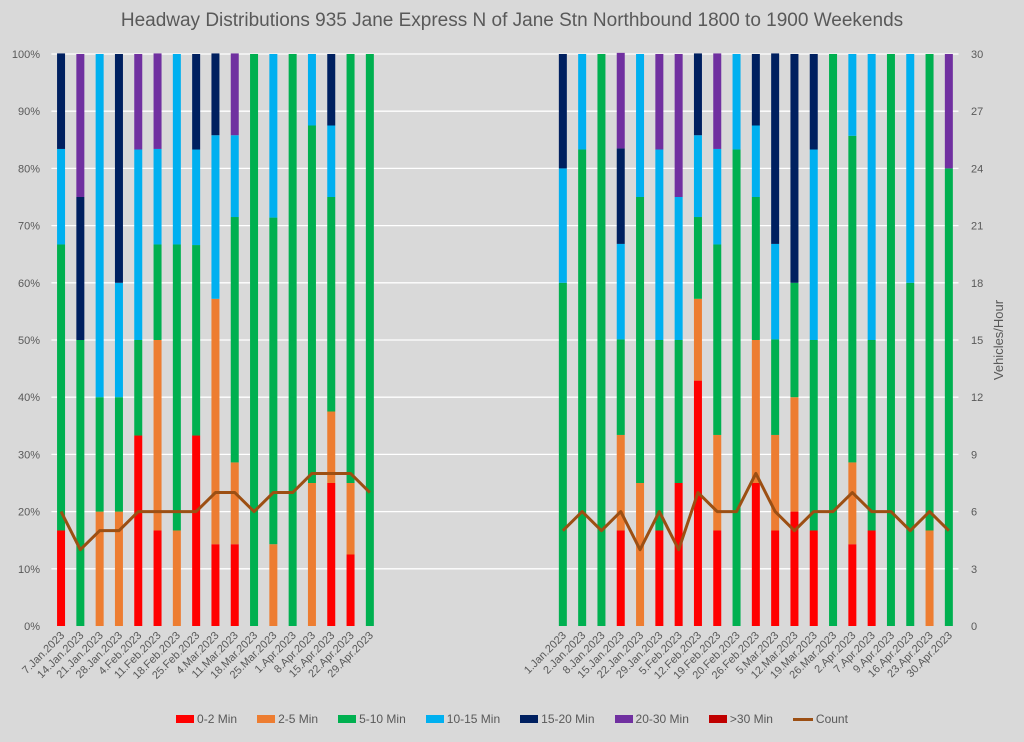 Image resolution: width=1024 pixels, height=742 pixels. I want to click on y-tick-label: 40%, so click(29, 398).